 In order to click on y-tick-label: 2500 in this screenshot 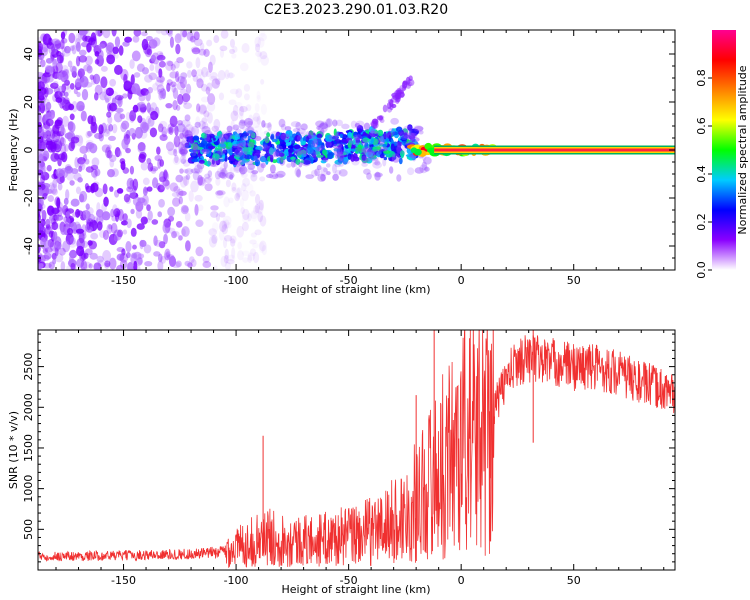, I will do `click(28, 367)`.